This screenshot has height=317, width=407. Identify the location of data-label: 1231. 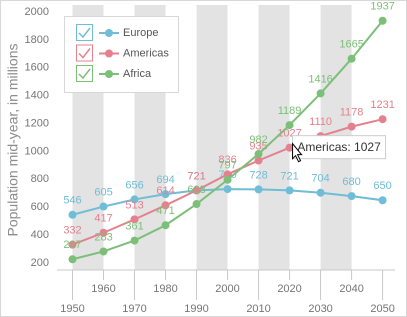
(382, 105).